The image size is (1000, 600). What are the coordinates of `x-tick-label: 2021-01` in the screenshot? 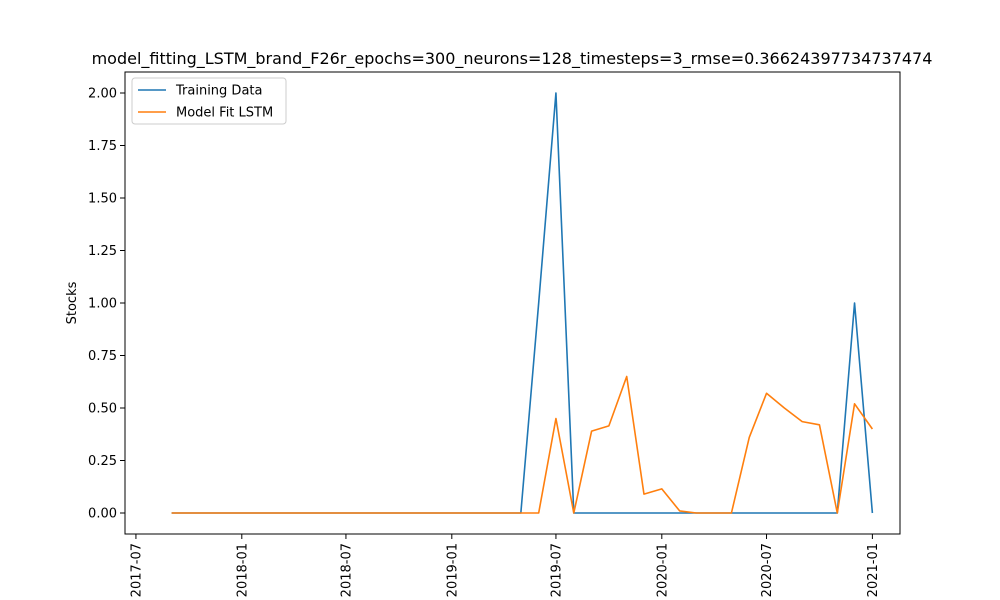 It's located at (873, 570).